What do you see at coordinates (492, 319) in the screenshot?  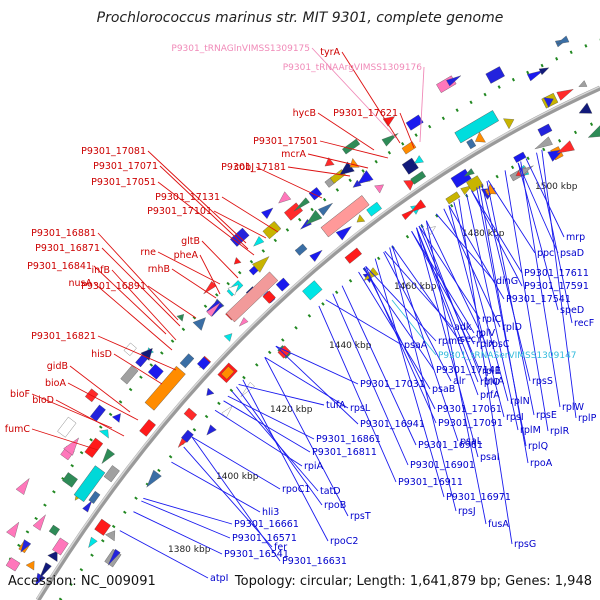 I see `gene-label: rplC` at bounding box center [492, 319].